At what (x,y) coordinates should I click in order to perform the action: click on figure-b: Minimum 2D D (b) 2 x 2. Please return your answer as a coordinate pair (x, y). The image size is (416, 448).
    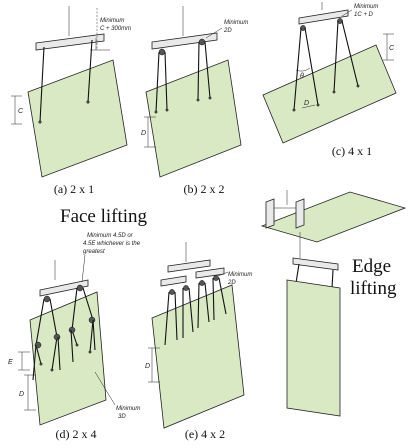
    Looking at the image, I should click on (194, 101).